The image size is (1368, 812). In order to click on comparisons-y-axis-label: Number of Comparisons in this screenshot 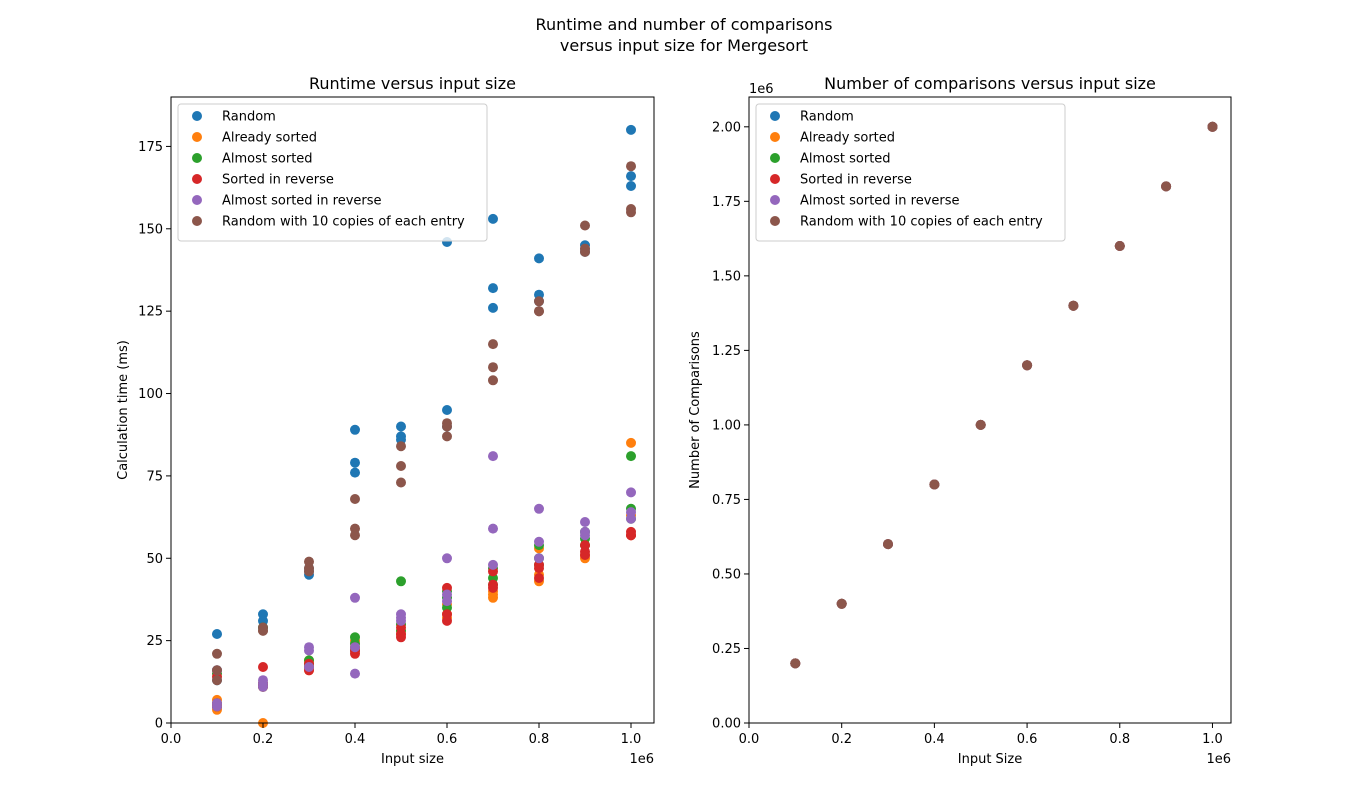, I will do `click(695, 410)`.